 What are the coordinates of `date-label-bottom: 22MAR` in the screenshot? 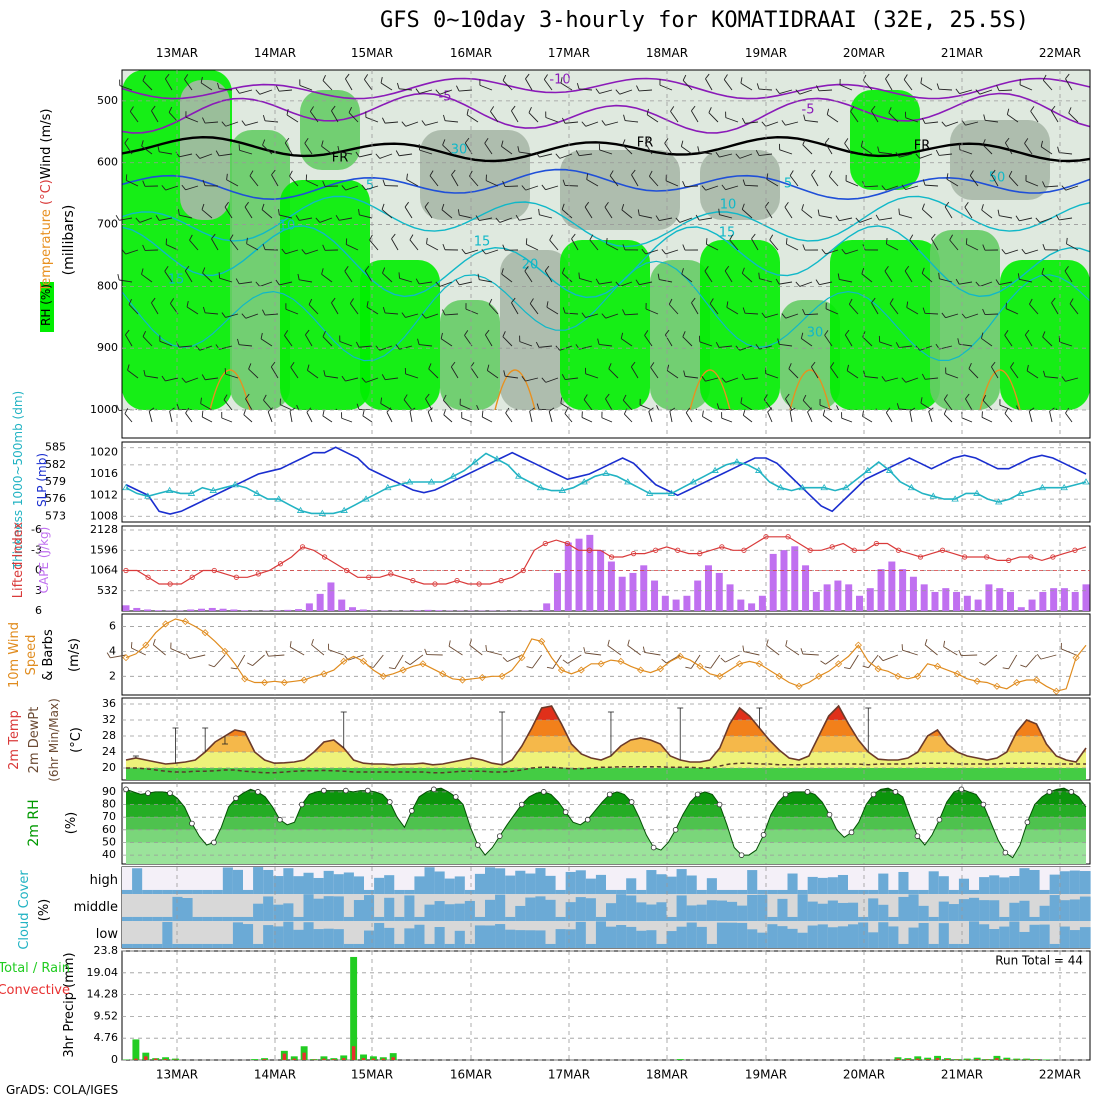 It's located at (1060, 1075).